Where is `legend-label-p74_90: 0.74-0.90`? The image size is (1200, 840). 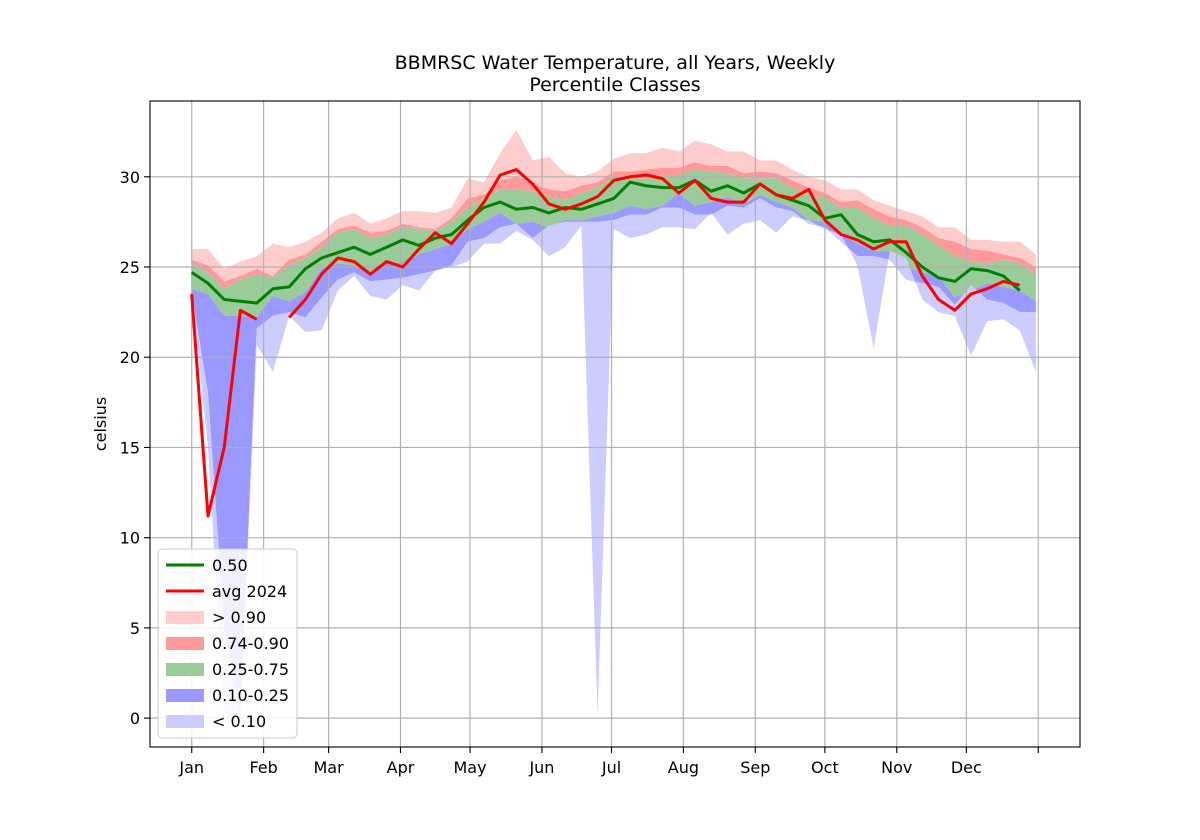 legend-label-p74_90: 0.74-0.90 is located at coordinates (250, 643).